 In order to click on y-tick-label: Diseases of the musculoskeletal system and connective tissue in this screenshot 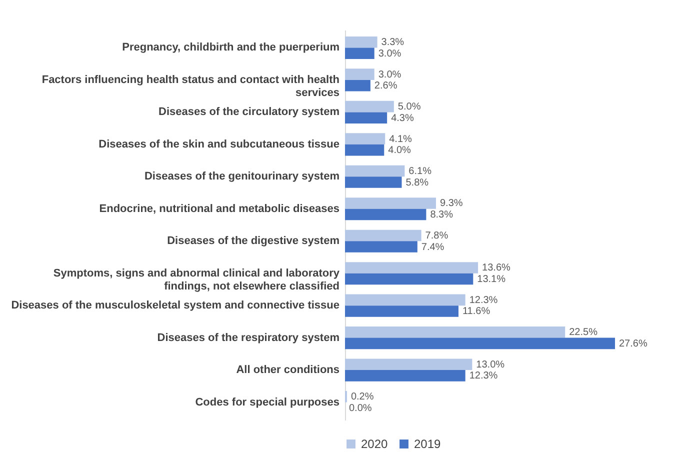, I will do `click(175, 306)`.